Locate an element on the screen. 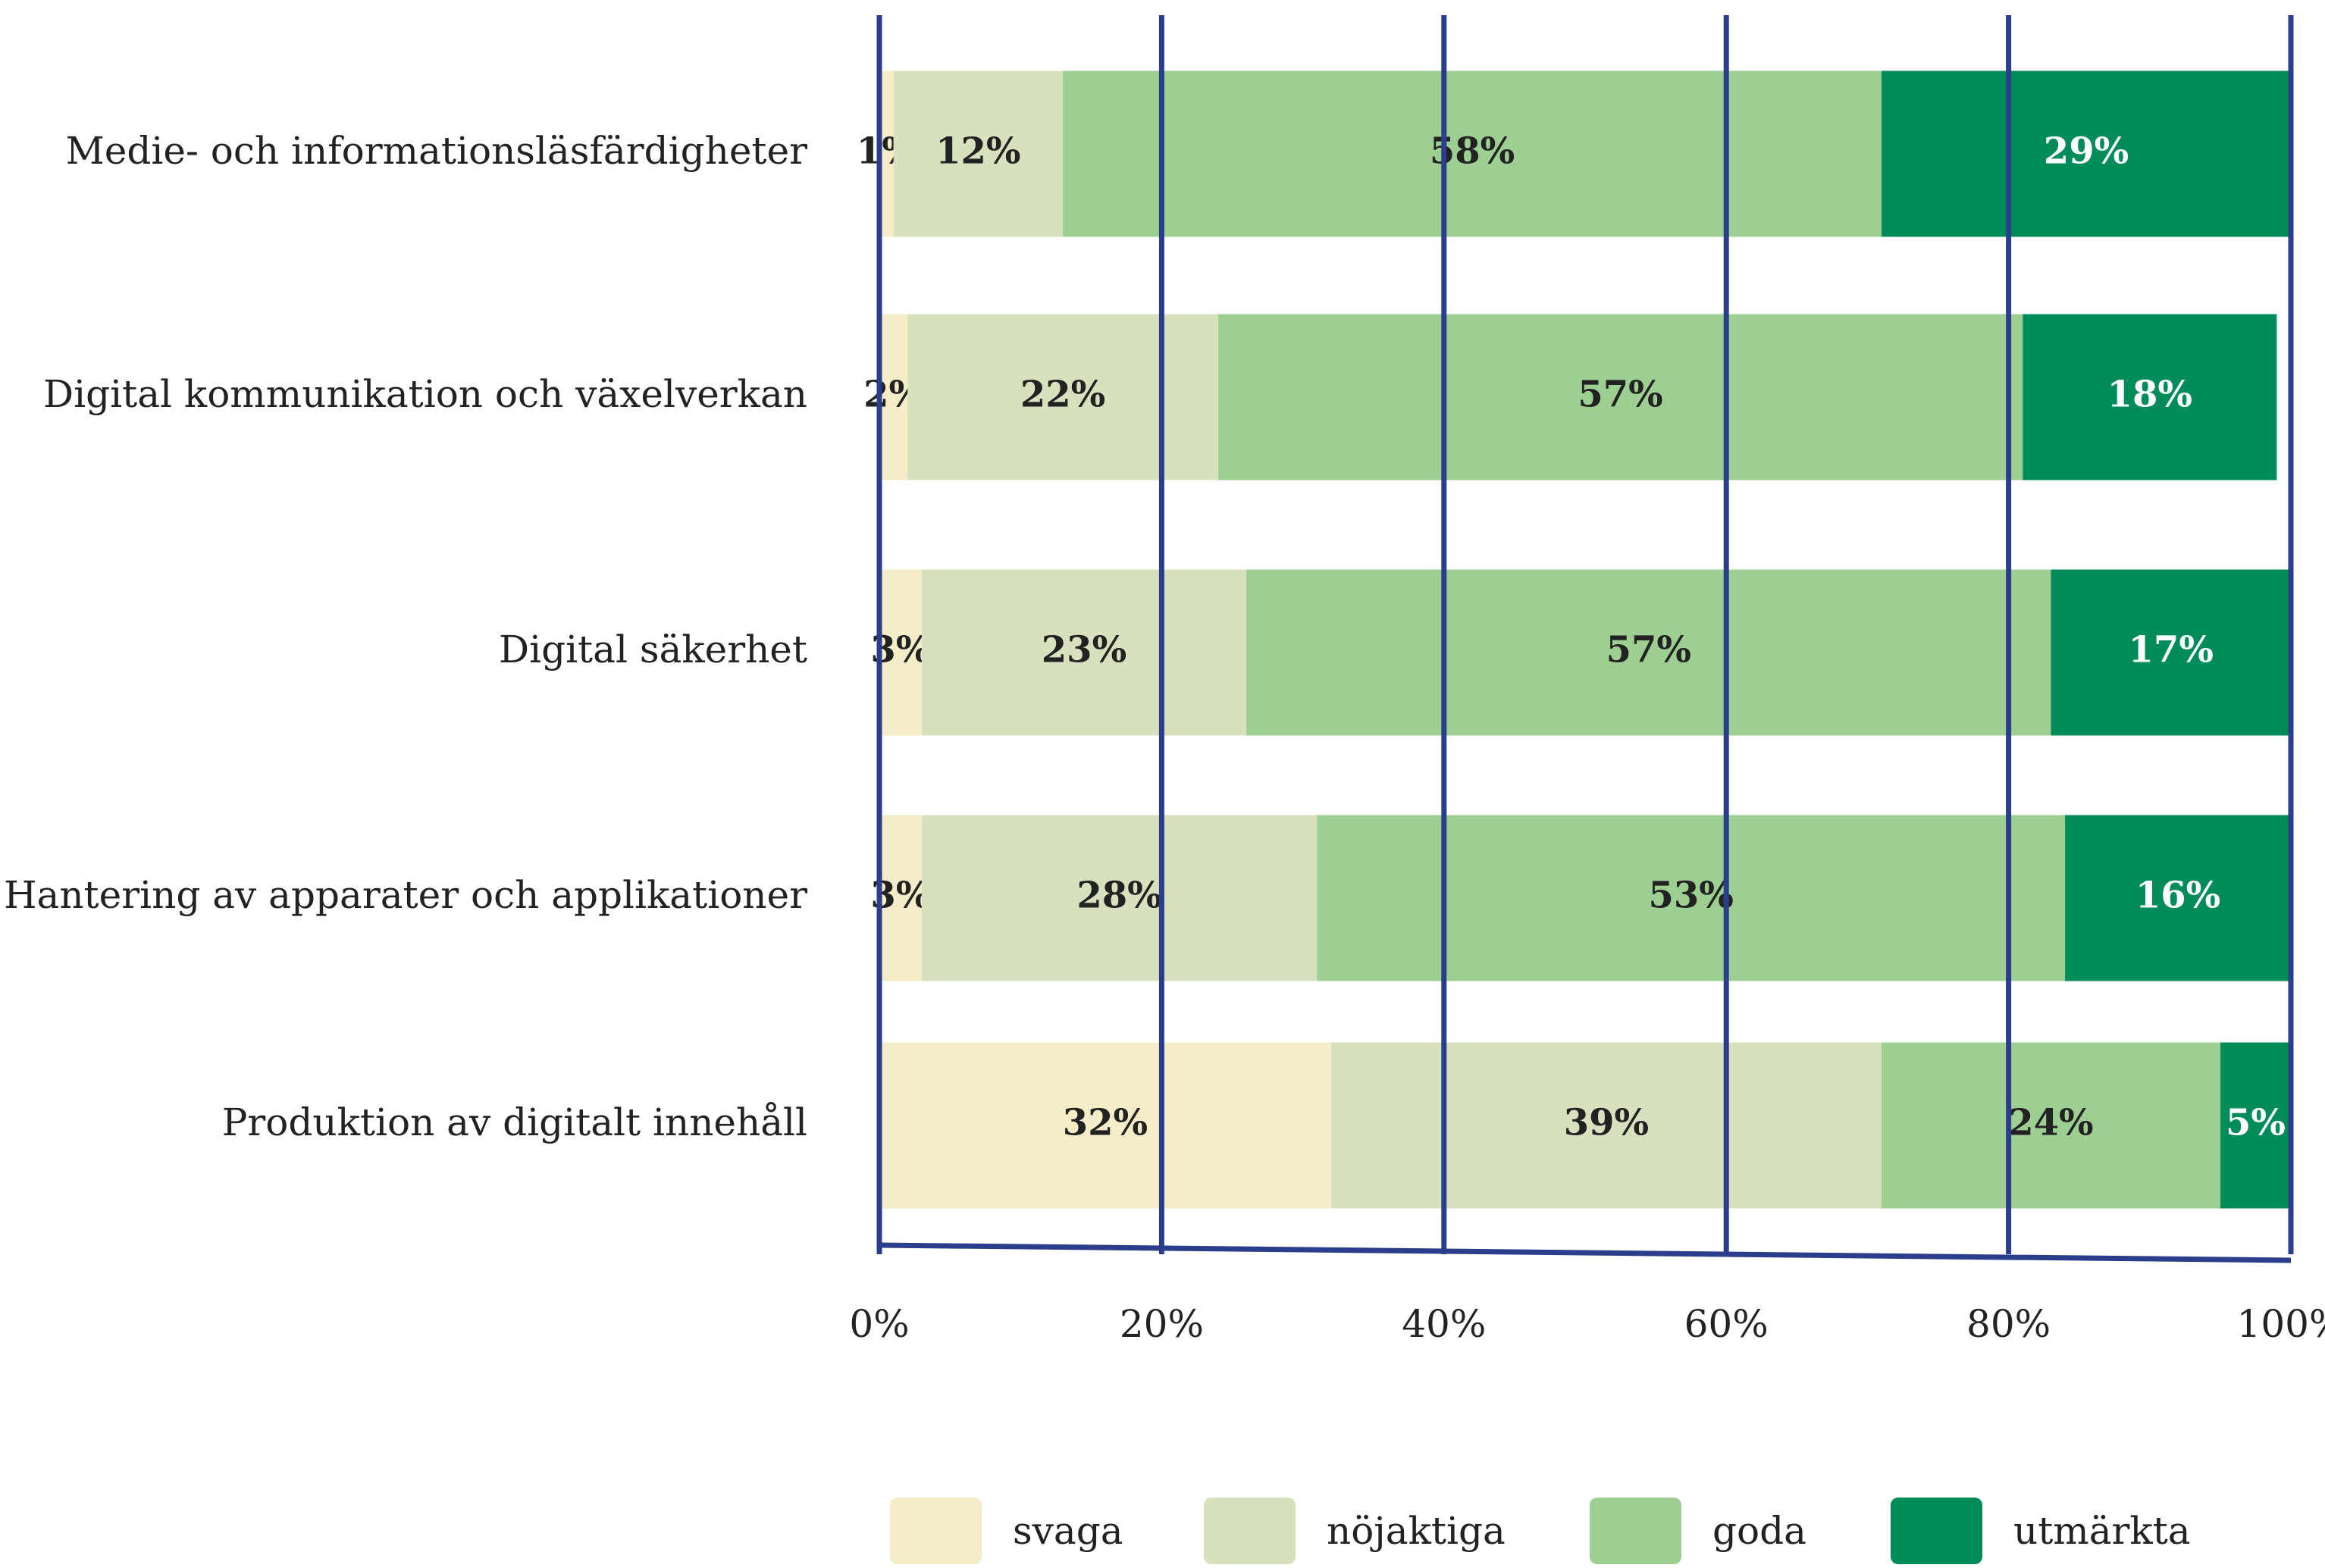 The image size is (2325, 1568). x-tick-label: 80% is located at coordinates (2008, 1324).